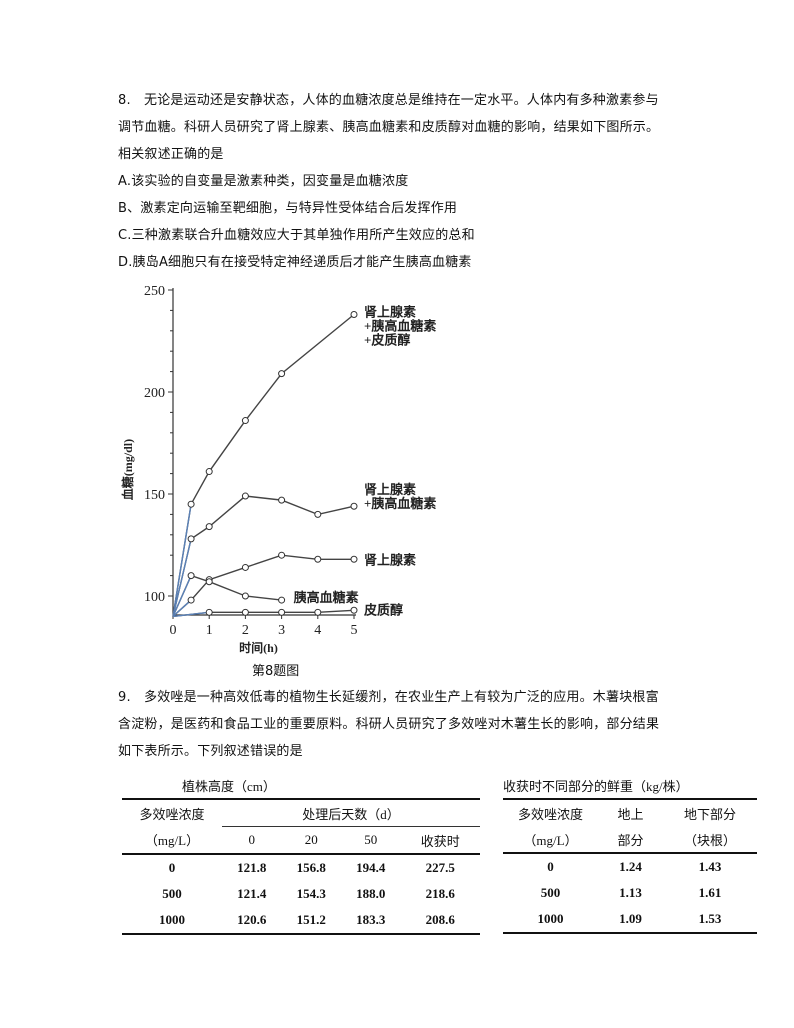 The width and height of the screenshot is (794, 1028). Describe the element at coordinates (154, 495) in the screenshot. I see `y-tick-label: 150` at that location.